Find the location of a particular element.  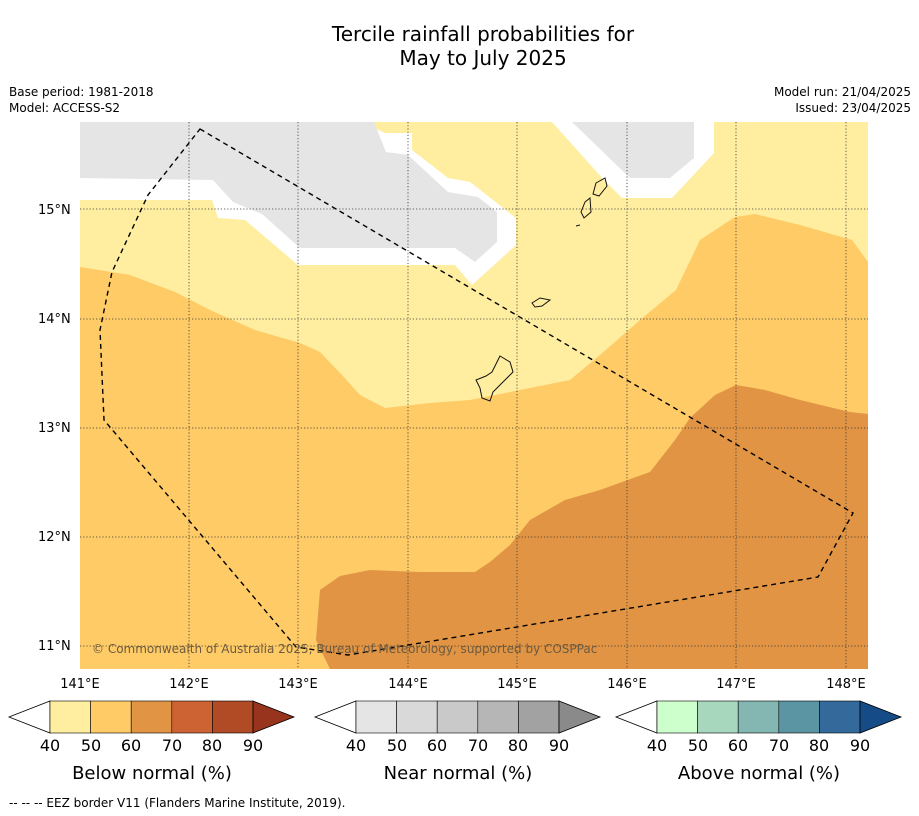

lon-label: 148°E is located at coordinates (846, 684).